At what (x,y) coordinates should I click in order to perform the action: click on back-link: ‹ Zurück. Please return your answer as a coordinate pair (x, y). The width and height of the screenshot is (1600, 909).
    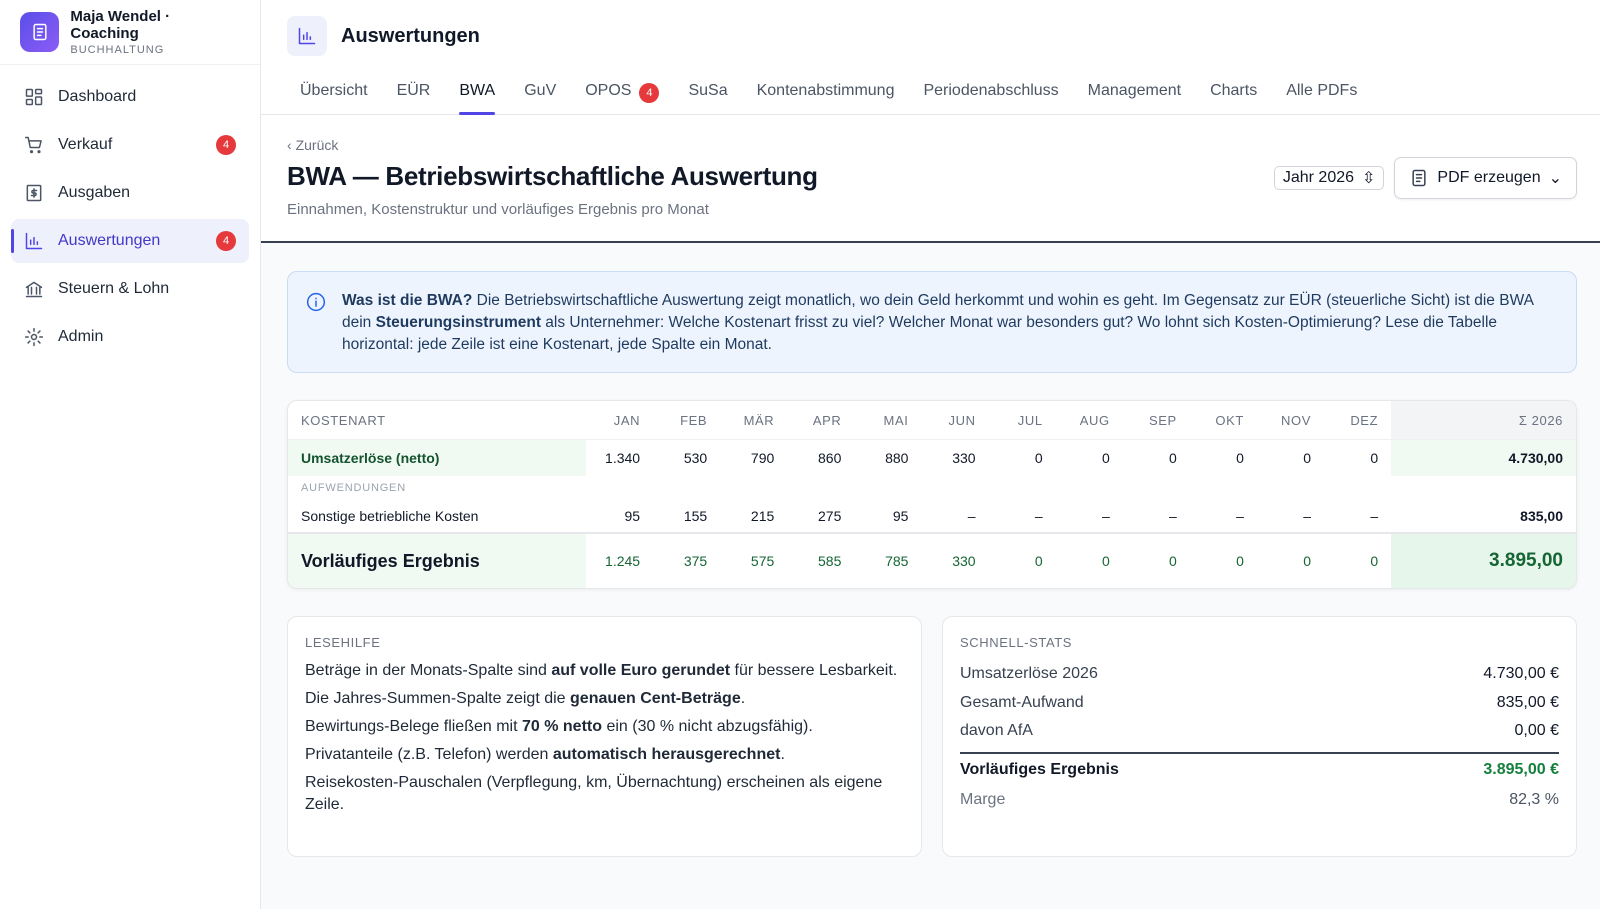
    Looking at the image, I should click on (313, 145).